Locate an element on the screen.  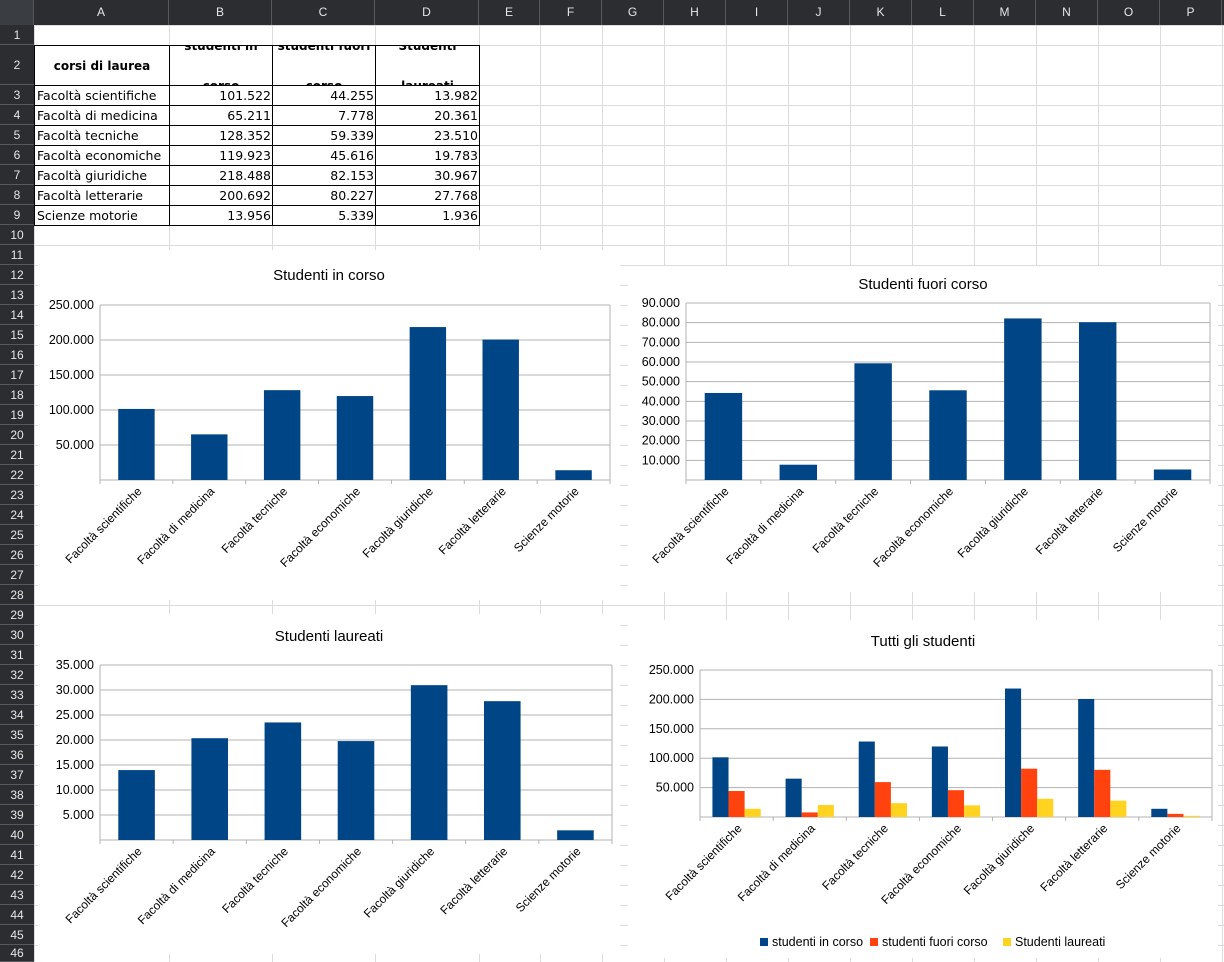
row-header-42: 42 is located at coordinates (17, 875).